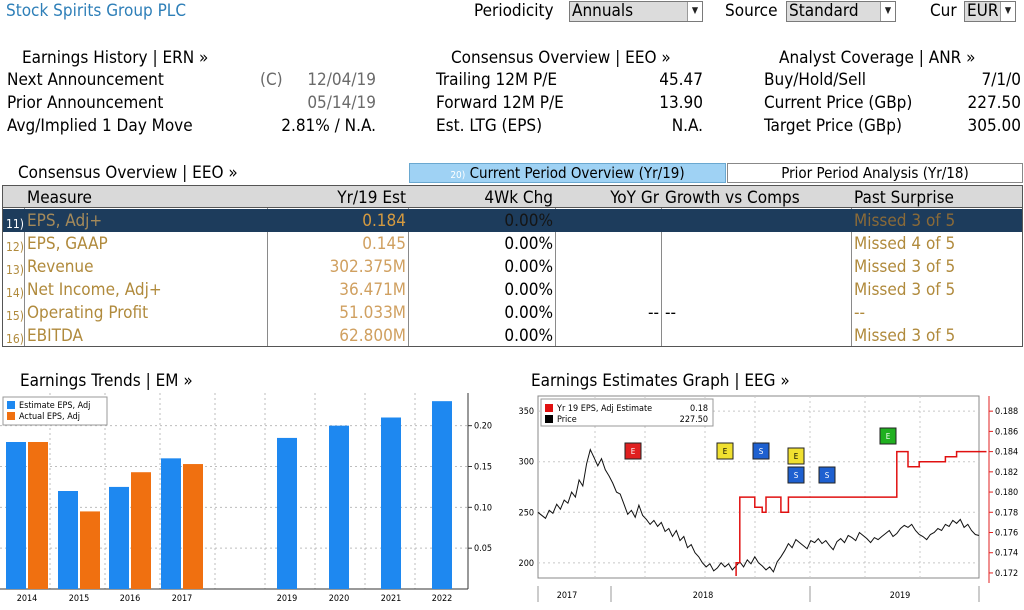  Describe the element at coordinates (85, 103) in the screenshot. I see `prior-announcement-label: Prior Announcement` at that location.